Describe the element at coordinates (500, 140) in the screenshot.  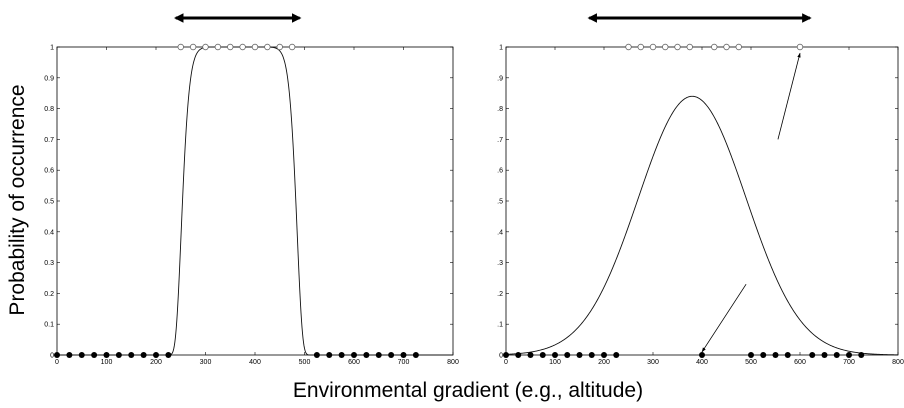
I see `y-tick-label: .7` at that location.